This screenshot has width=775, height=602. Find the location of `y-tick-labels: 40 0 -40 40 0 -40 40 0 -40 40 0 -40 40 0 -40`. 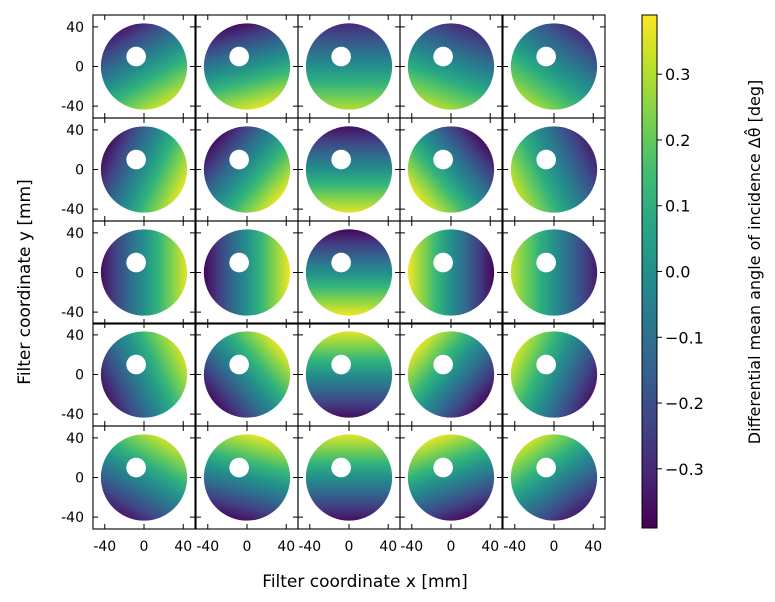

y-tick-labels: 40 0 -40 40 0 -40 40 0 -40 40 0 -40 40 0 -40 is located at coordinates (72, 273).